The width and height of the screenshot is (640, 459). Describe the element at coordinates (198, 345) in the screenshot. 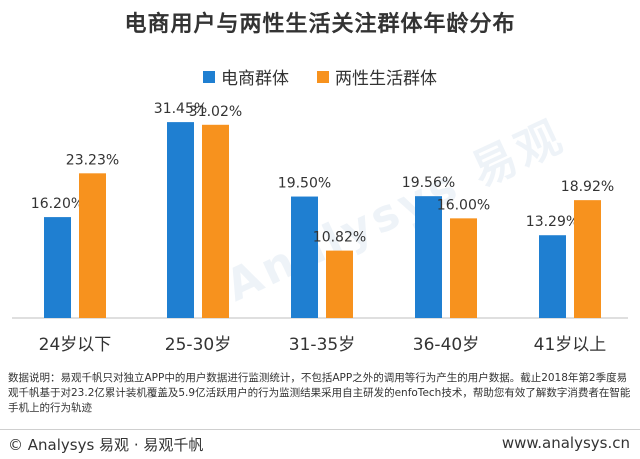

I see `x-tick-label-1: 25-30岁` at that location.